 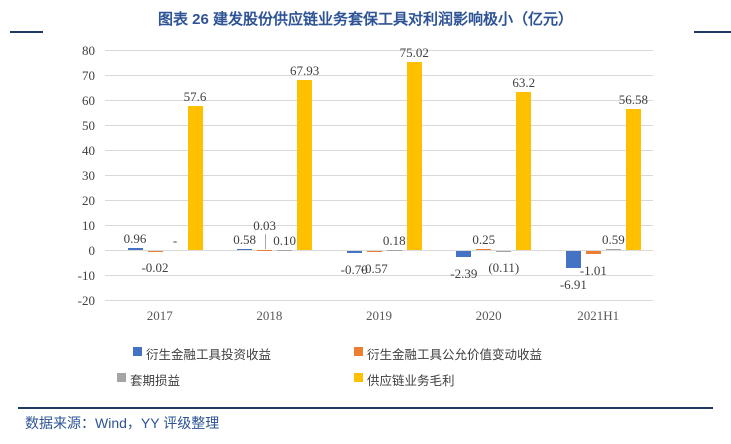 What do you see at coordinates (712, 32) in the screenshot?
I see `header-rule-right` at bounding box center [712, 32].